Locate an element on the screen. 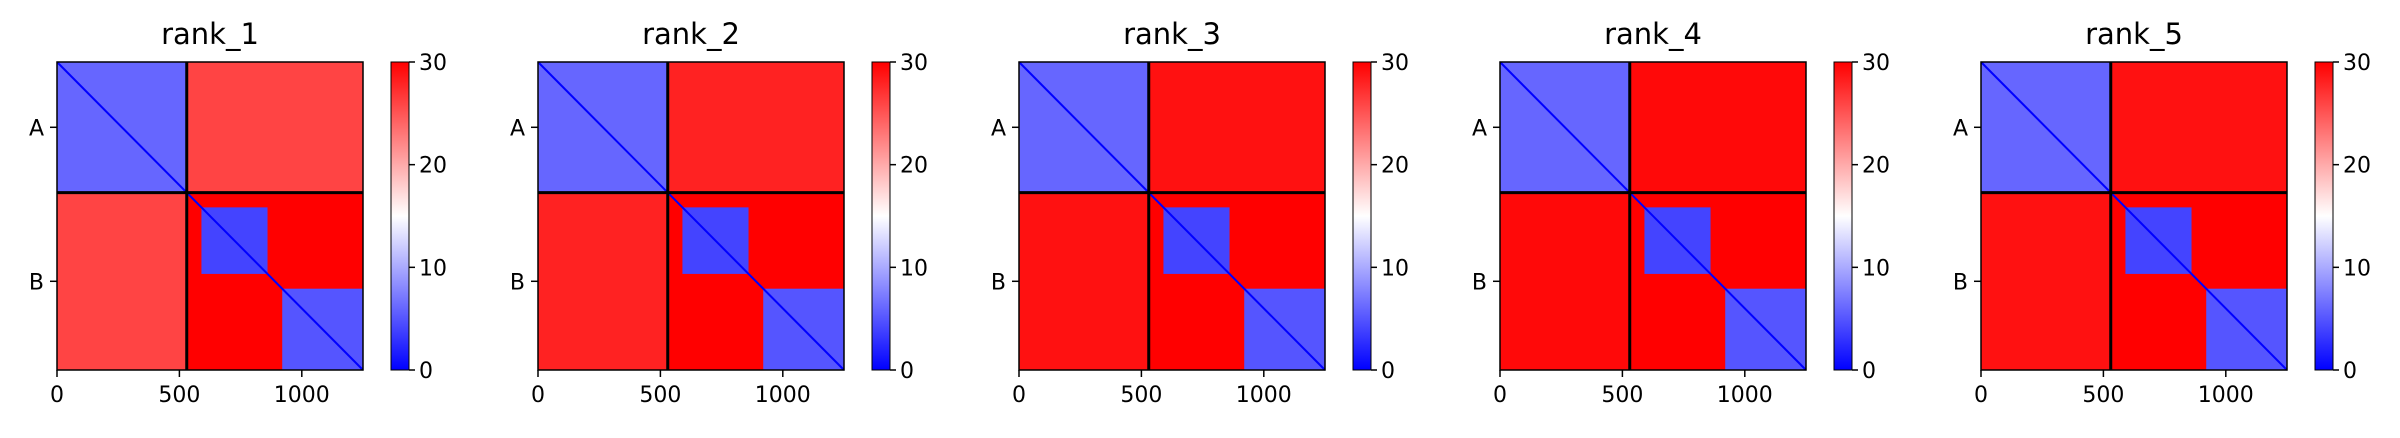  panel-title: rank_1 is located at coordinates (210, 34).